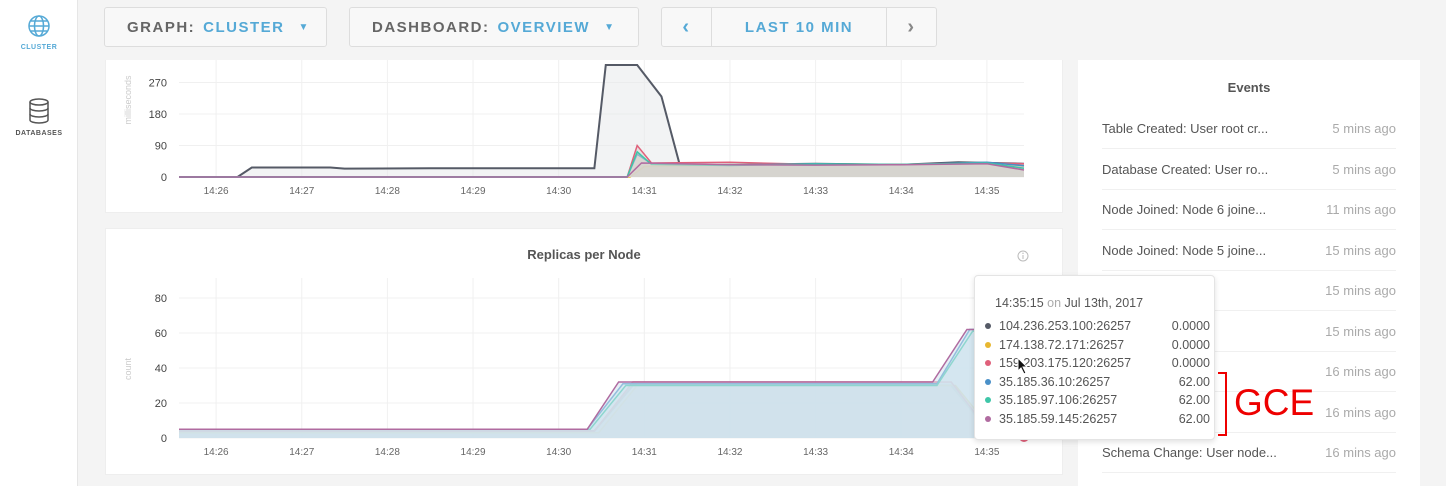 This screenshot has width=1446, height=486. I want to click on event-item: Table Created: User root cr... 5 mins ago, so click(1249, 135).